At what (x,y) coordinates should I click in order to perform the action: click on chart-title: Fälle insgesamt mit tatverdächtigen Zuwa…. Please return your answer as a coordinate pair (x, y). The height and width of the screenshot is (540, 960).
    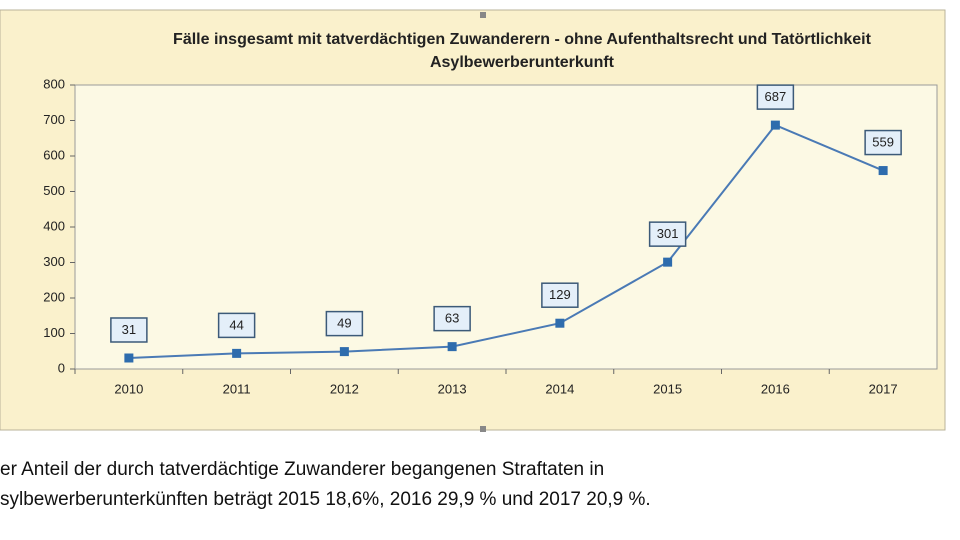
    Looking at the image, I should click on (522, 51).